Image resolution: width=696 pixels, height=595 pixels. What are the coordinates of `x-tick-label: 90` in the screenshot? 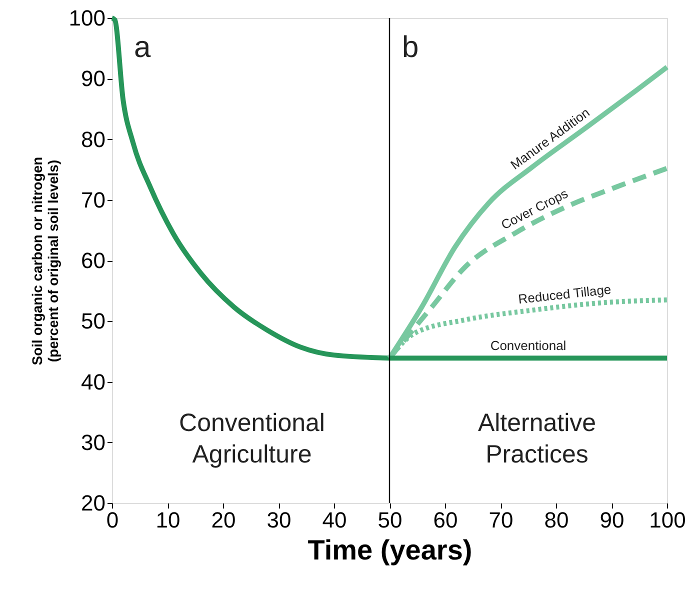 It's located at (612, 520).